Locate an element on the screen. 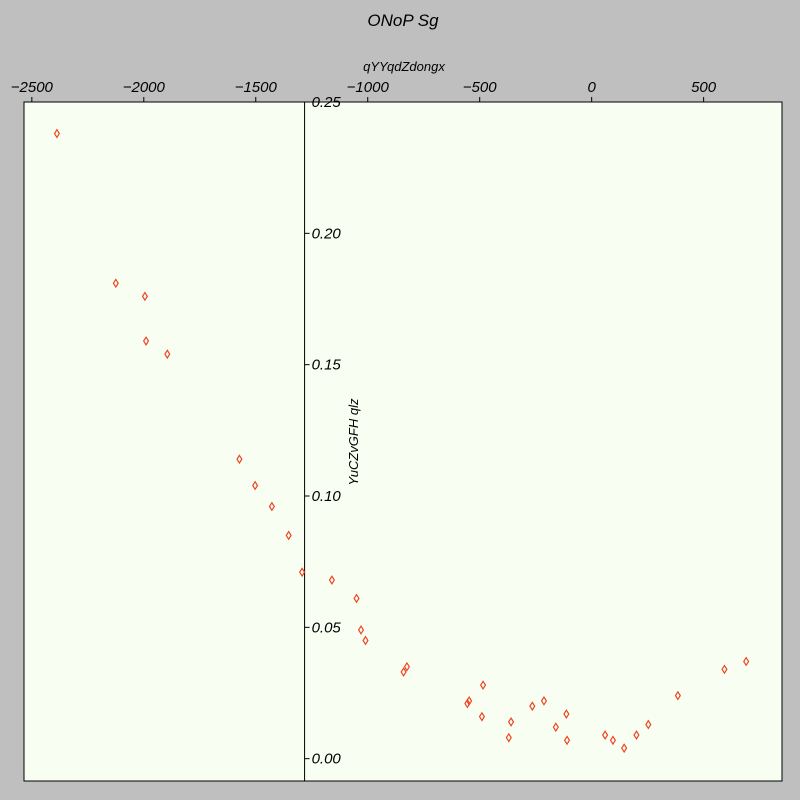 This screenshot has height=800, width=800. y-tick-label: 0.15 is located at coordinates (327, 365).